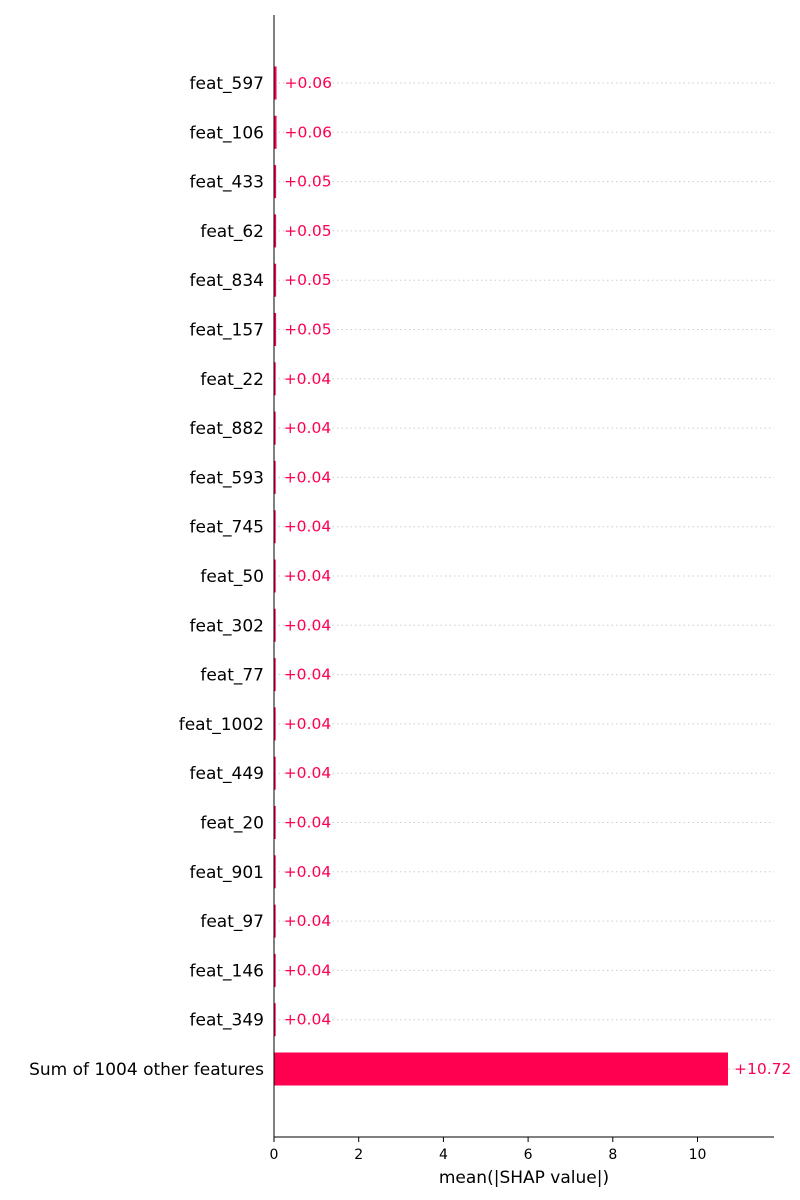  I want to click on category-label: feat_597, so click(227, 84).